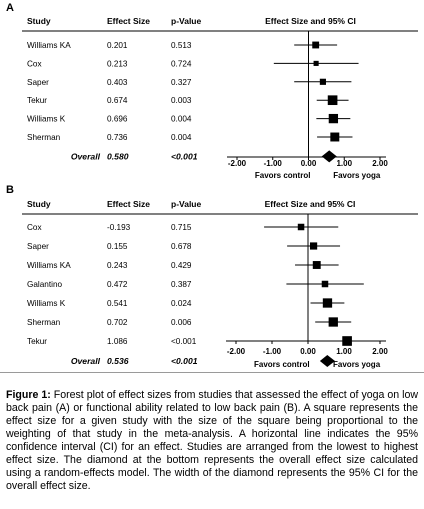  What do you see at coordinates (181, 284) in the screenshot?
I see `study-p-value: 0.387` at bounding box center [181, 284].